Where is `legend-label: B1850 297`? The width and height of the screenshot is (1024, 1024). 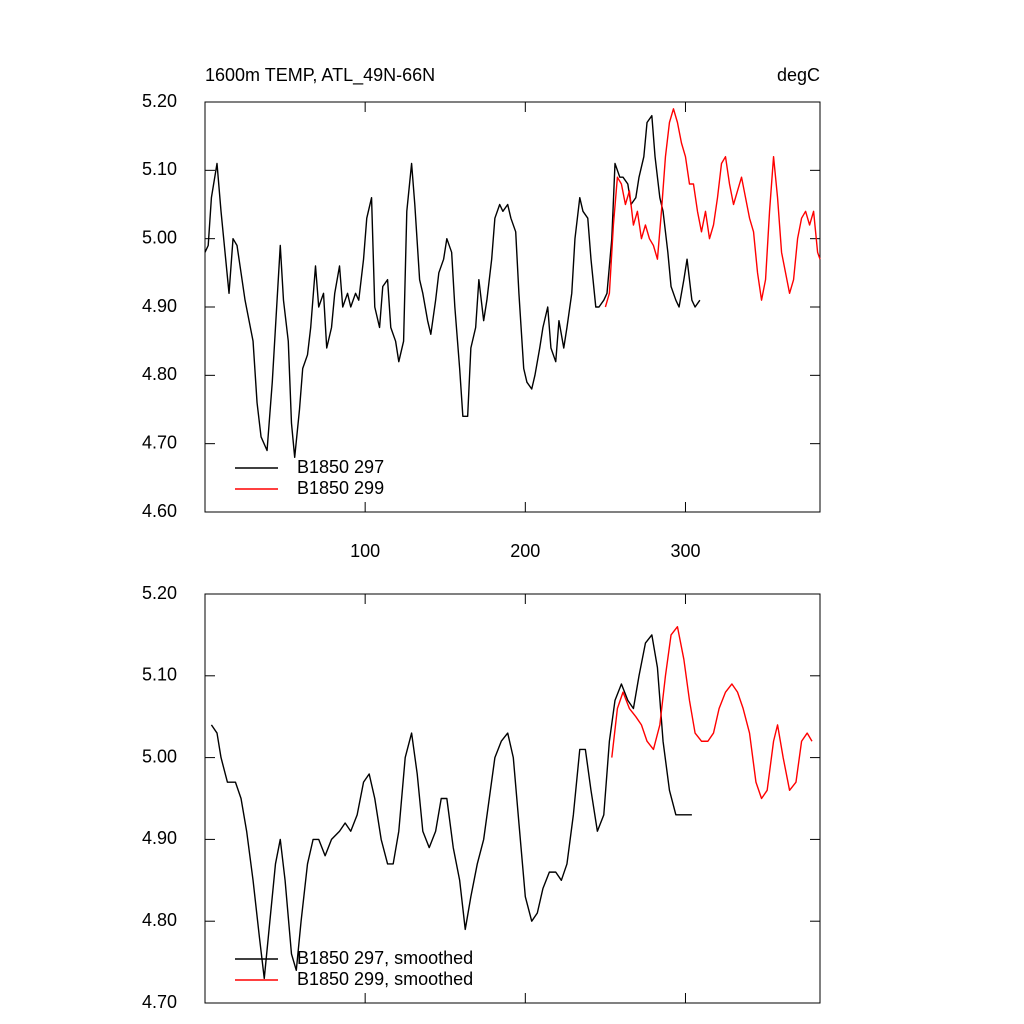 legend-label: B1850 297 is located at coordinates (340, 467).